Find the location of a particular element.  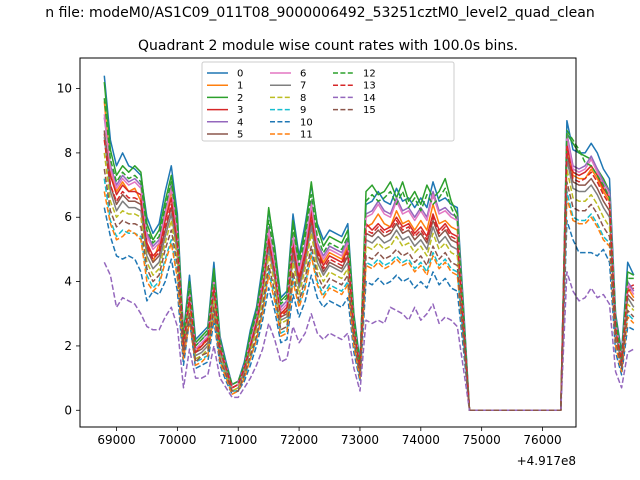

x-tick-label: 76000 is located at coordinates (542, 440).